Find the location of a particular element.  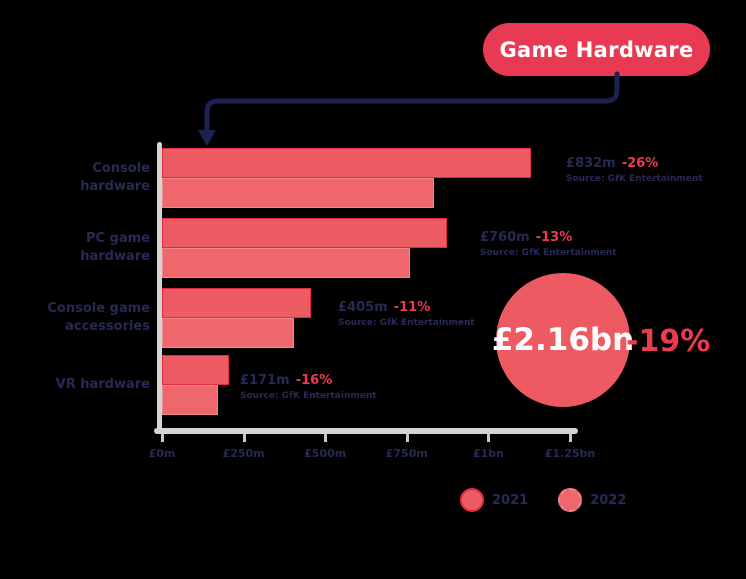

axis-tick-label: £0m is located at coordinates (162, 453).